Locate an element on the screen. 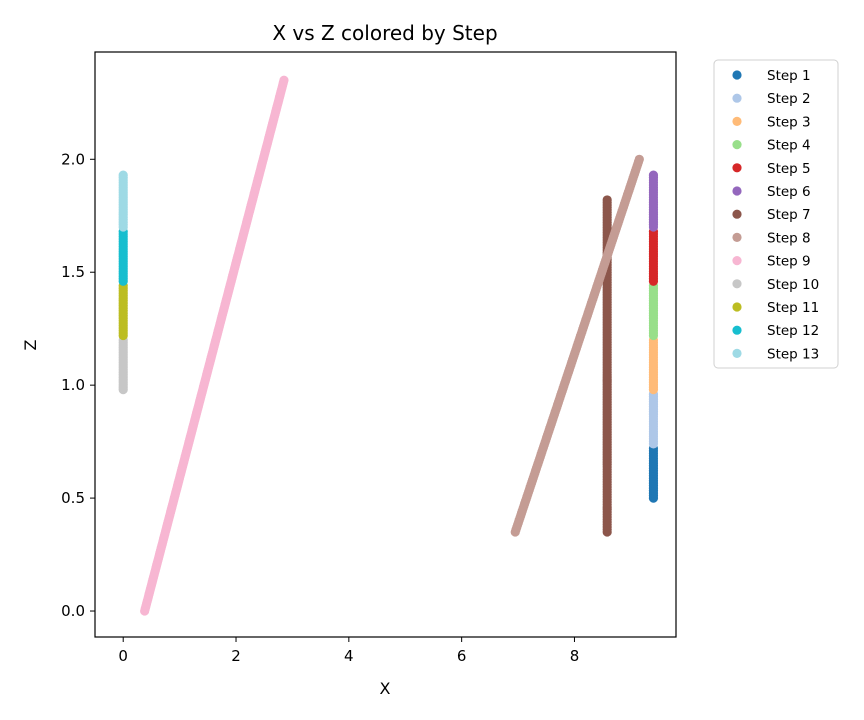 This screenshot has height=720, width=864. legend-item: Step 11 is located at coordinates (775, 308).